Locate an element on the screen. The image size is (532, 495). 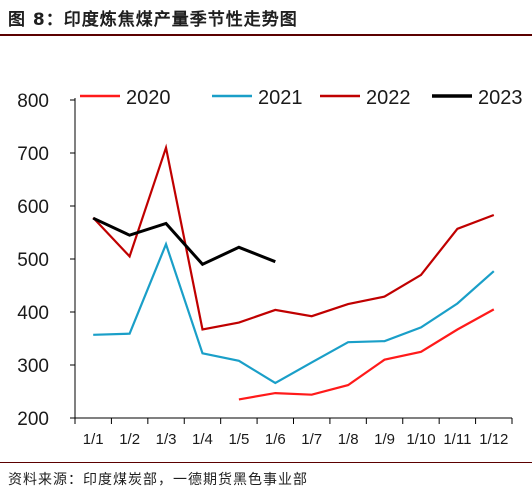
legend-label-2022: 2022 is located at coordinates (388, 98).